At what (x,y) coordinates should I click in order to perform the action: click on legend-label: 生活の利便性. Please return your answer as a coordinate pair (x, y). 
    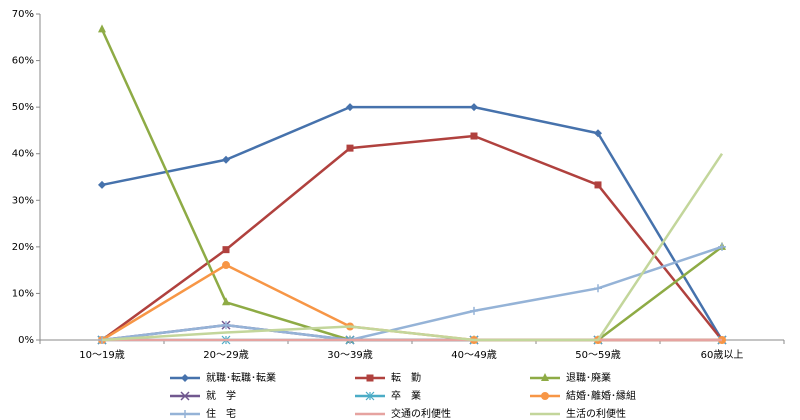
    Looking at the image, I should click on (596, 413).